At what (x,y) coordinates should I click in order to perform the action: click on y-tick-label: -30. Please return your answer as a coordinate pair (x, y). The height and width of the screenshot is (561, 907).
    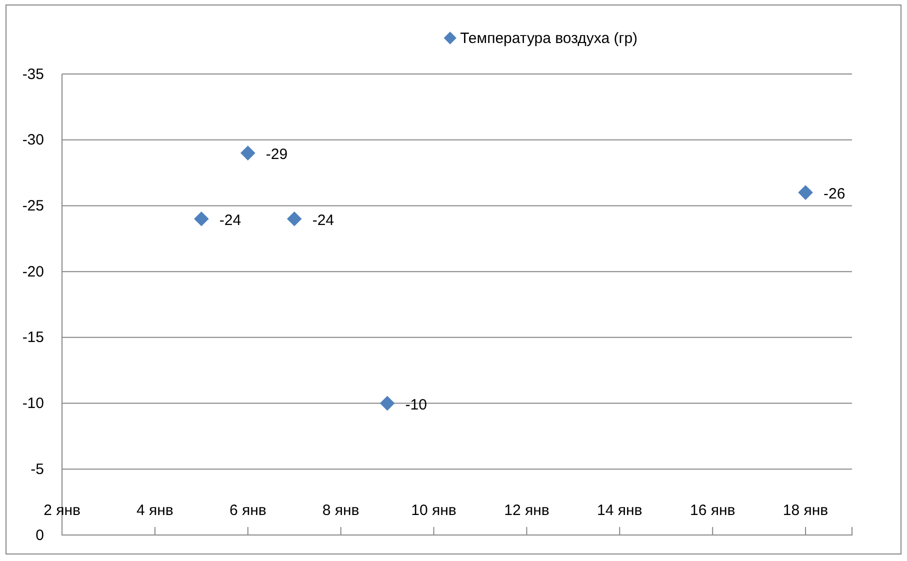
    Looking at the image, I should click on (33, 140).